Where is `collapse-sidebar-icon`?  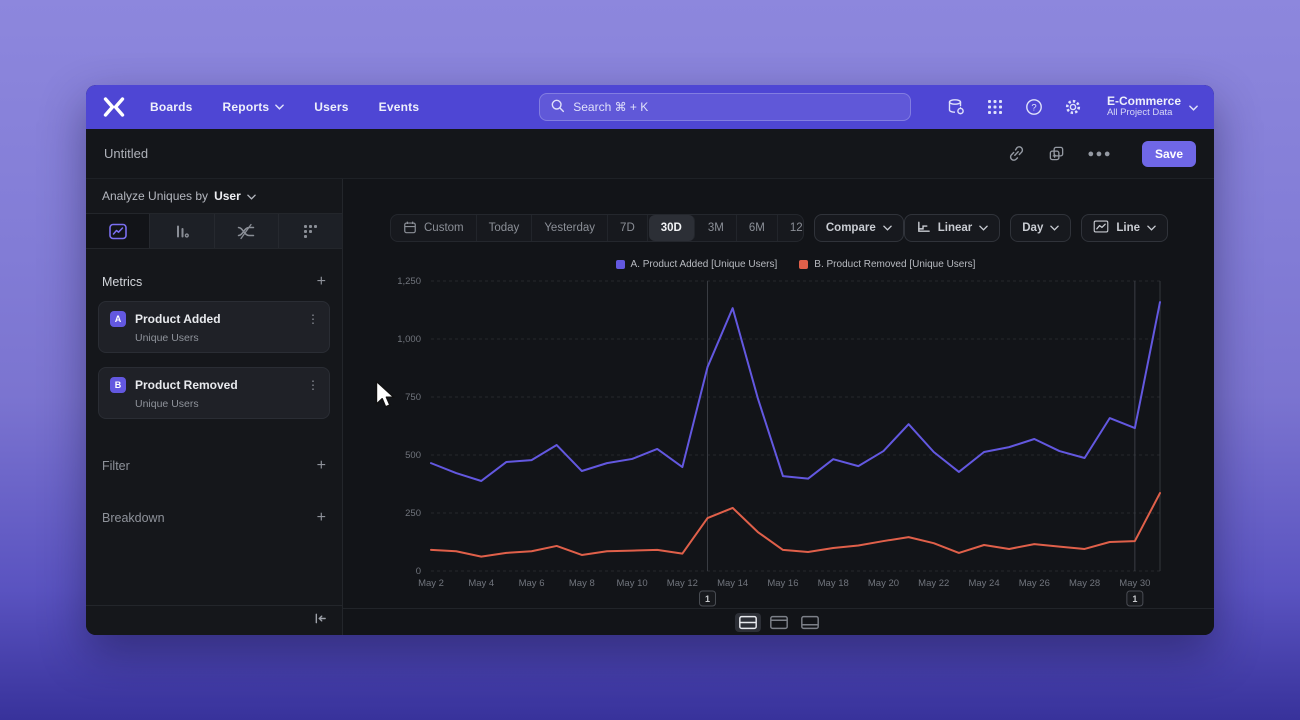
collapse-sidebar-icon is located at coordinates (320, 621).